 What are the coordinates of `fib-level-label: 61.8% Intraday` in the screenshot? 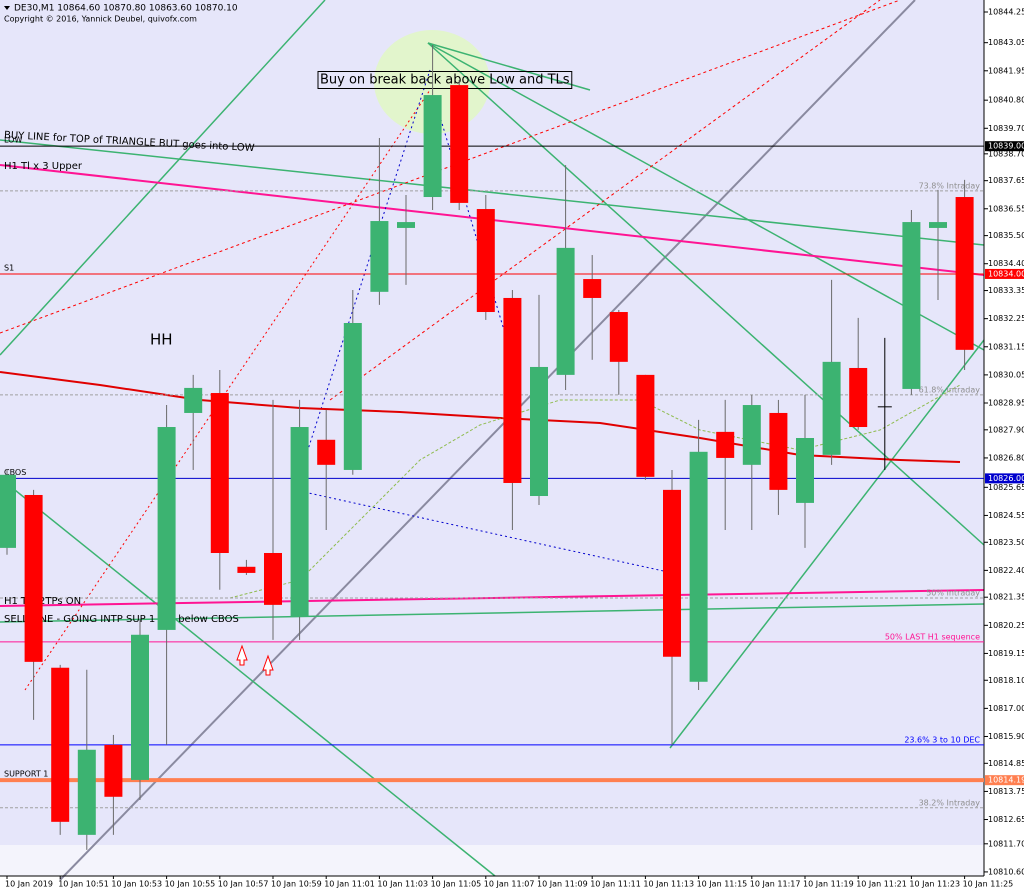 It's located at (950, 389).